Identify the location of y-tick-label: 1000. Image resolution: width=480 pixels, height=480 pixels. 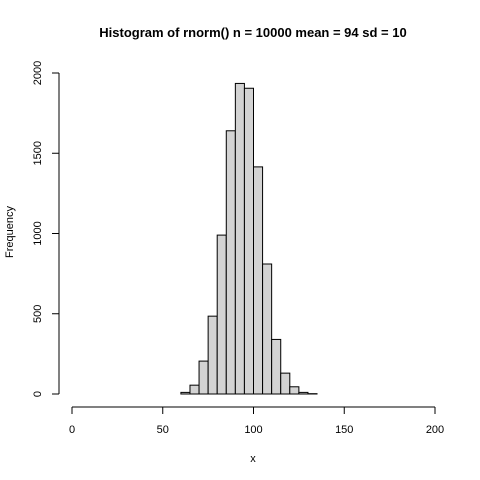
(38, 233).